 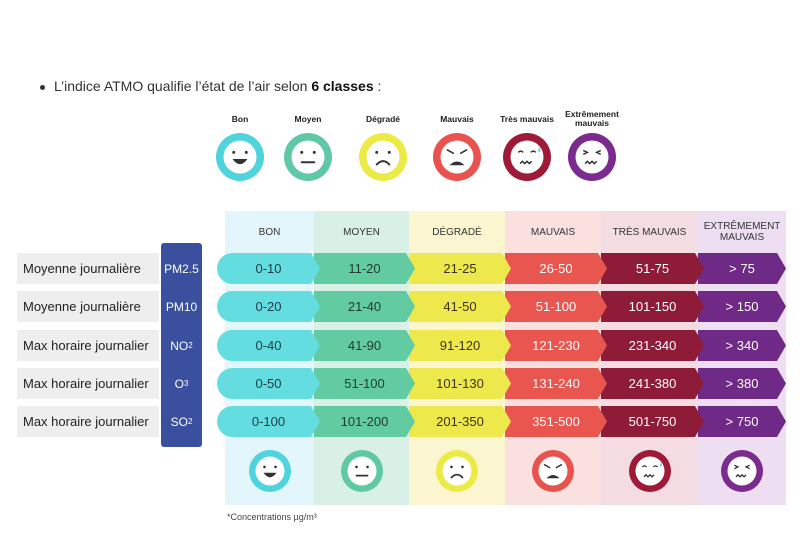 I want to click on value-cell: 101-130, so click(x=460, y=383).